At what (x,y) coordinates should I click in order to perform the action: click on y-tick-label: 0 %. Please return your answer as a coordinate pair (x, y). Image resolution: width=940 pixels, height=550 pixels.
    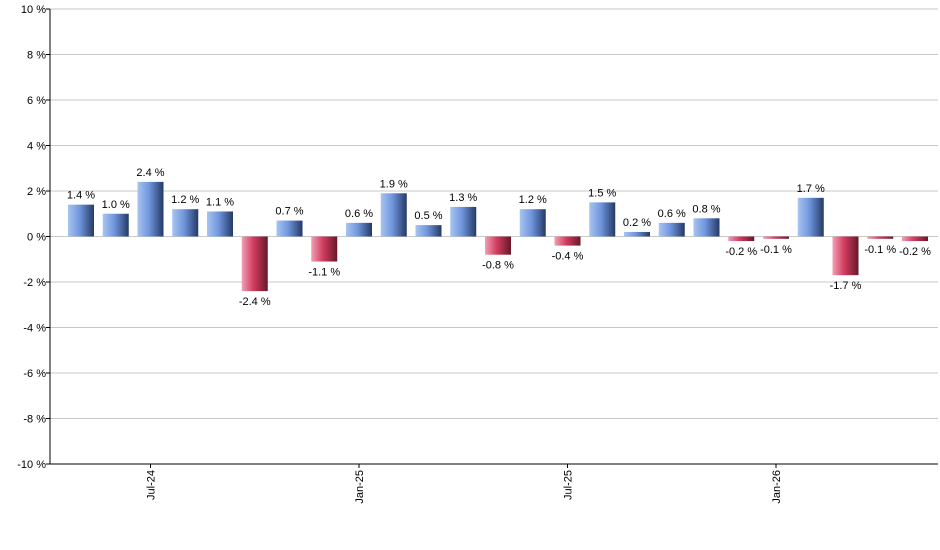
    Looking at the image, I should click on (36, 238).